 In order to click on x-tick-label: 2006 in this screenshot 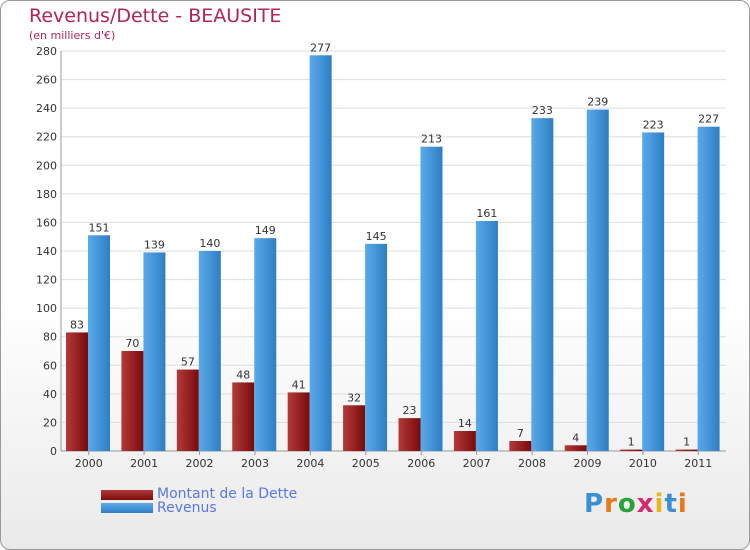, I will do `click(421, 463)`.